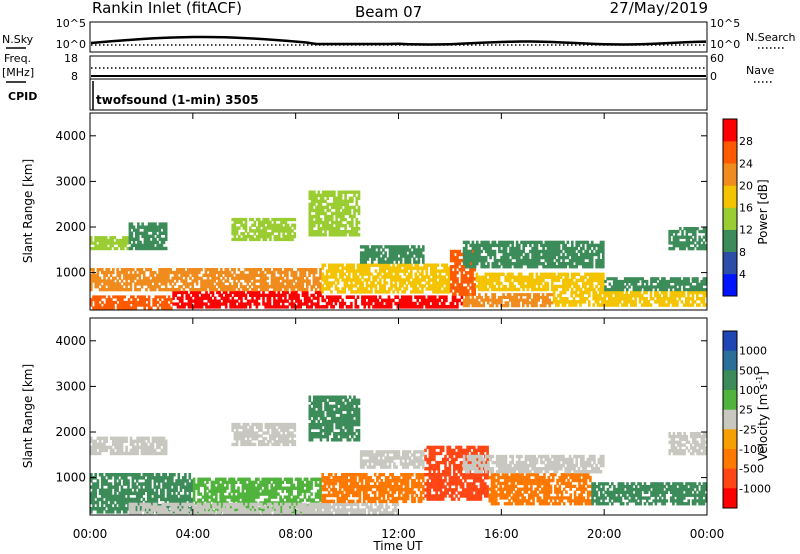 The height and width of the screenshot is (554, 800). I want to click on nsearch-label: N.Search, so click(771, 37).